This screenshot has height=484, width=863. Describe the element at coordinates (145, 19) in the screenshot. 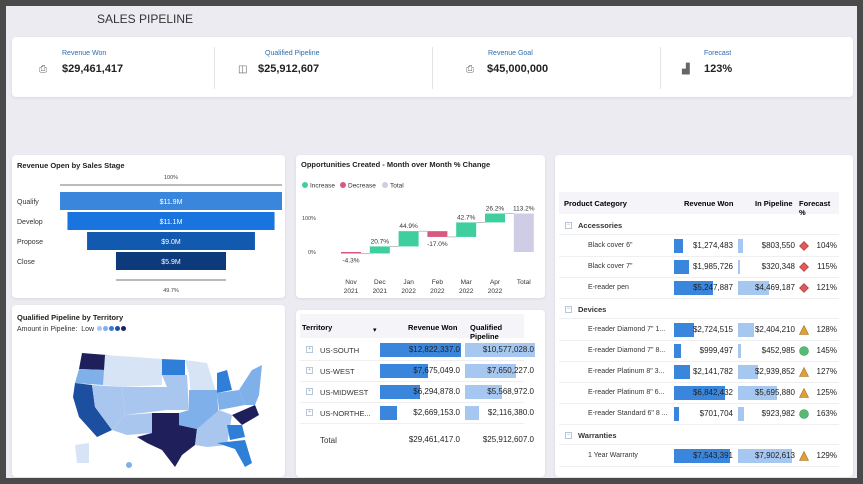

I see `page-title: SALES PIPELINE` at that location.